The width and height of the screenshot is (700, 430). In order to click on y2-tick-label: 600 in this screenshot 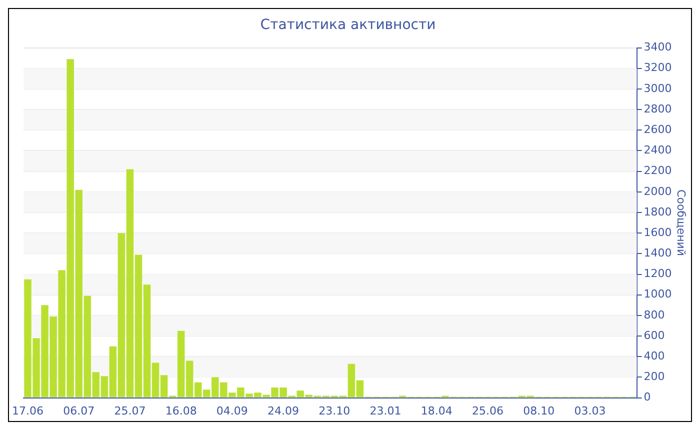, I will do `click(654, 335)`.